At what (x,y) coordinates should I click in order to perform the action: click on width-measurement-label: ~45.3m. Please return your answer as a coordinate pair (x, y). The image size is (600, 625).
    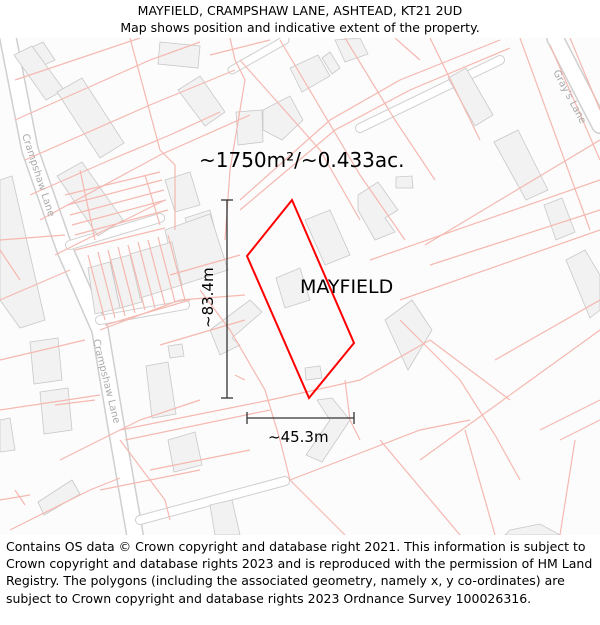
    Looking at the image, I should click on (298, 437).